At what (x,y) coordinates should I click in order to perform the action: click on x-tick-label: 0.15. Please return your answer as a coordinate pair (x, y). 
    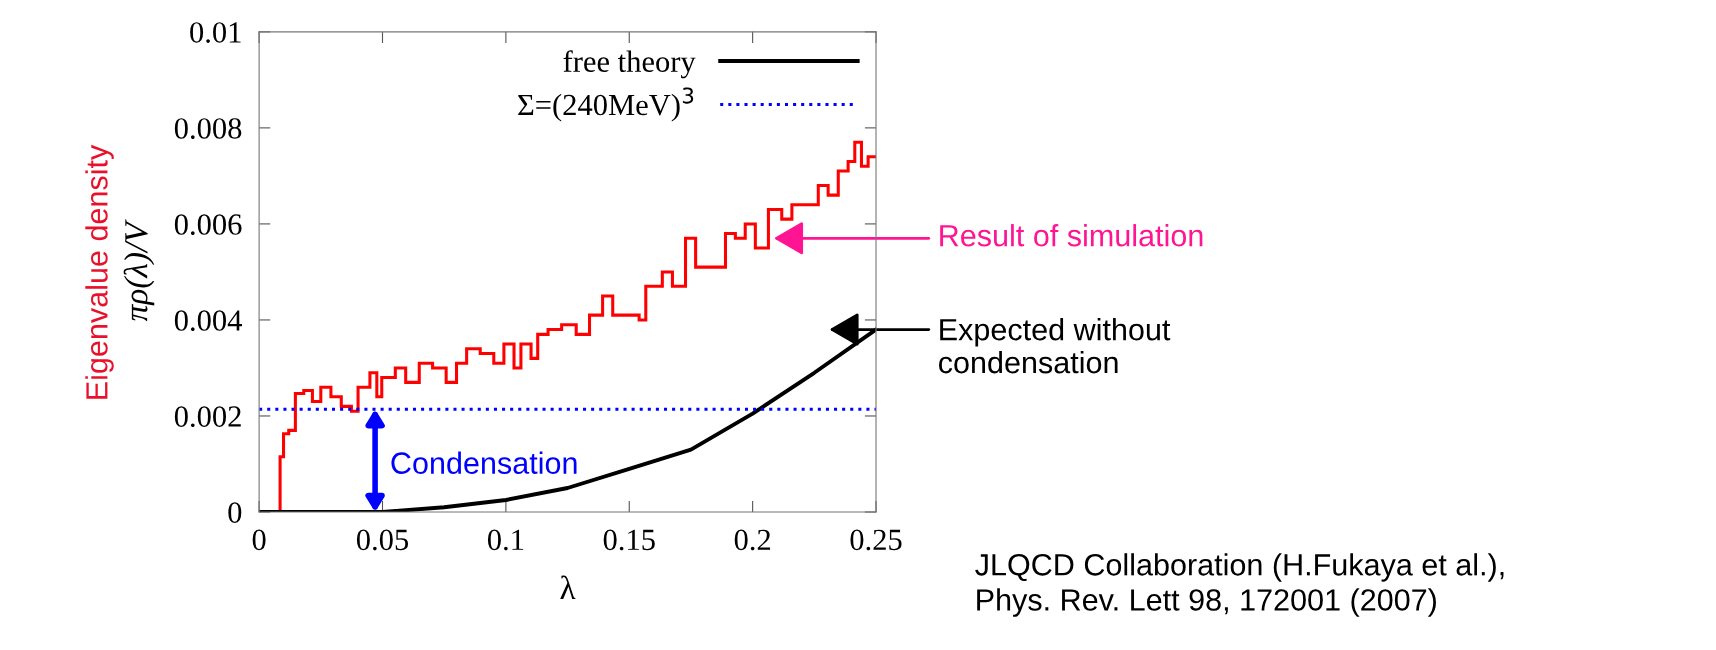
    Looking at the image, I should click on (629, 540).